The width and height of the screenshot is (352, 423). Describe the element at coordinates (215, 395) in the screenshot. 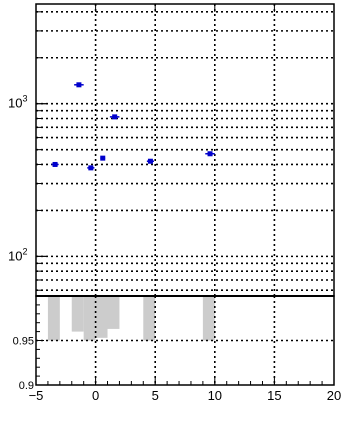

I see `x-tick-label: 10` at that location.